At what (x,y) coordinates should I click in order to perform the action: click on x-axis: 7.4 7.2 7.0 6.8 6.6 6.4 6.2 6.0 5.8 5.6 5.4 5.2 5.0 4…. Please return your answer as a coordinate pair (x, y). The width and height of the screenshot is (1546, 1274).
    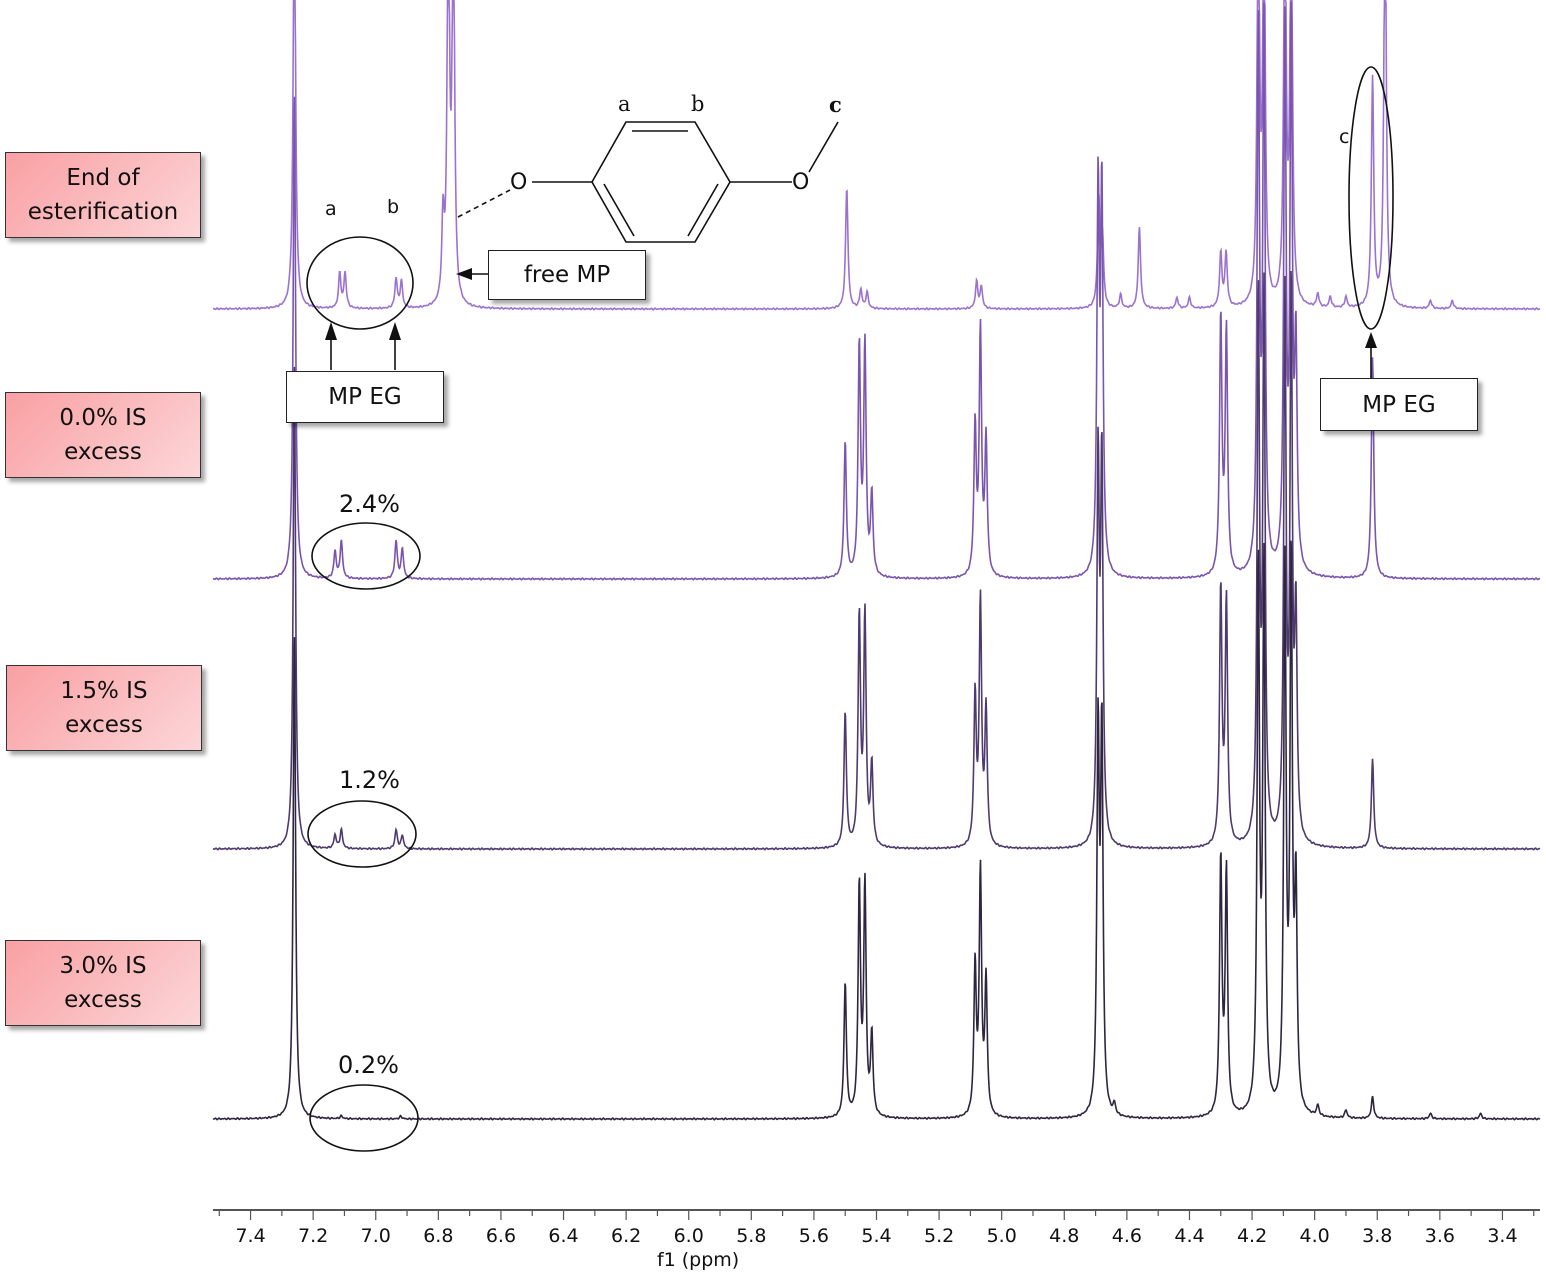
    Looking at the image, I should click on (876, 1240).